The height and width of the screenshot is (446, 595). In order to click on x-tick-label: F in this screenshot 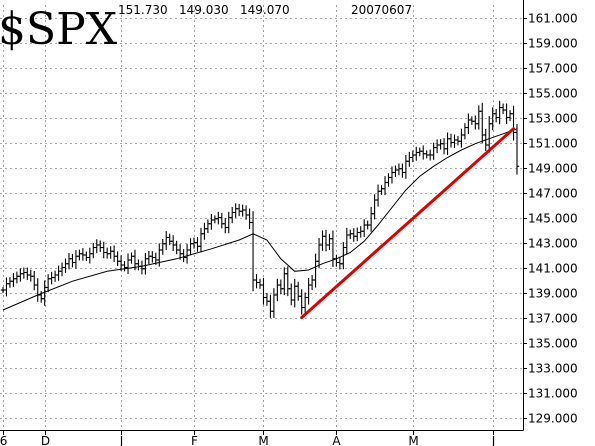, I will do `click(194, 440)`.